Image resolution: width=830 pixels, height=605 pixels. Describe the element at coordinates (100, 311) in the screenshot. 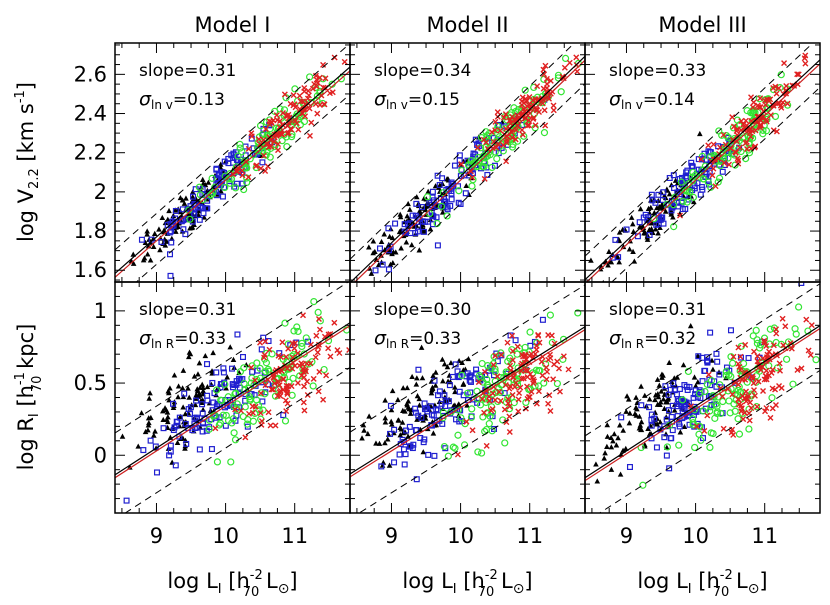

I see `y-tick-label: 1` at that location.